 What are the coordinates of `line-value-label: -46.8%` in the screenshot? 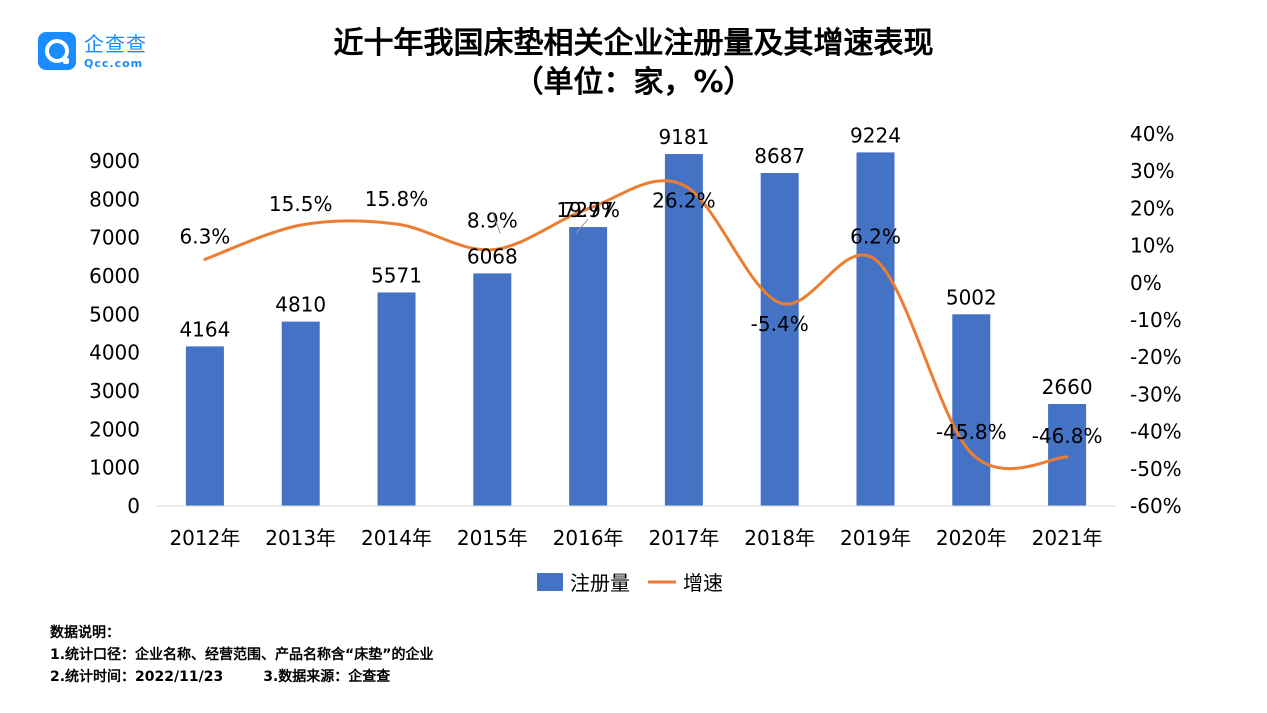 It's located at (1067, 436).